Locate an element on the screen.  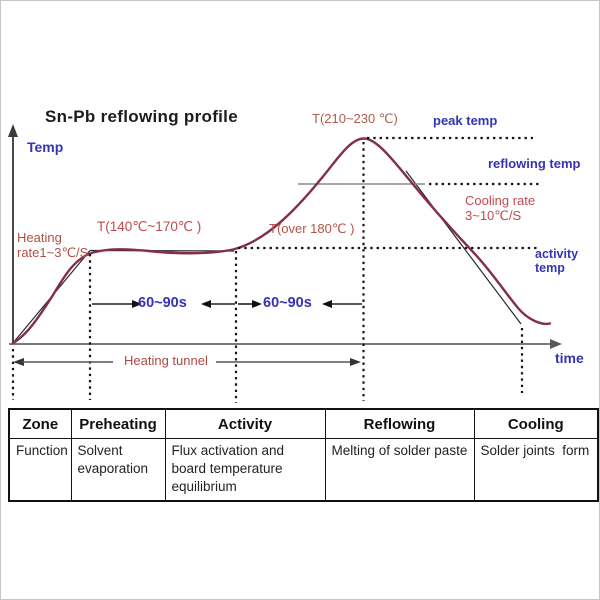
reflowing-temp-line-label: reflowing temp is located at coordinates (534, 163).